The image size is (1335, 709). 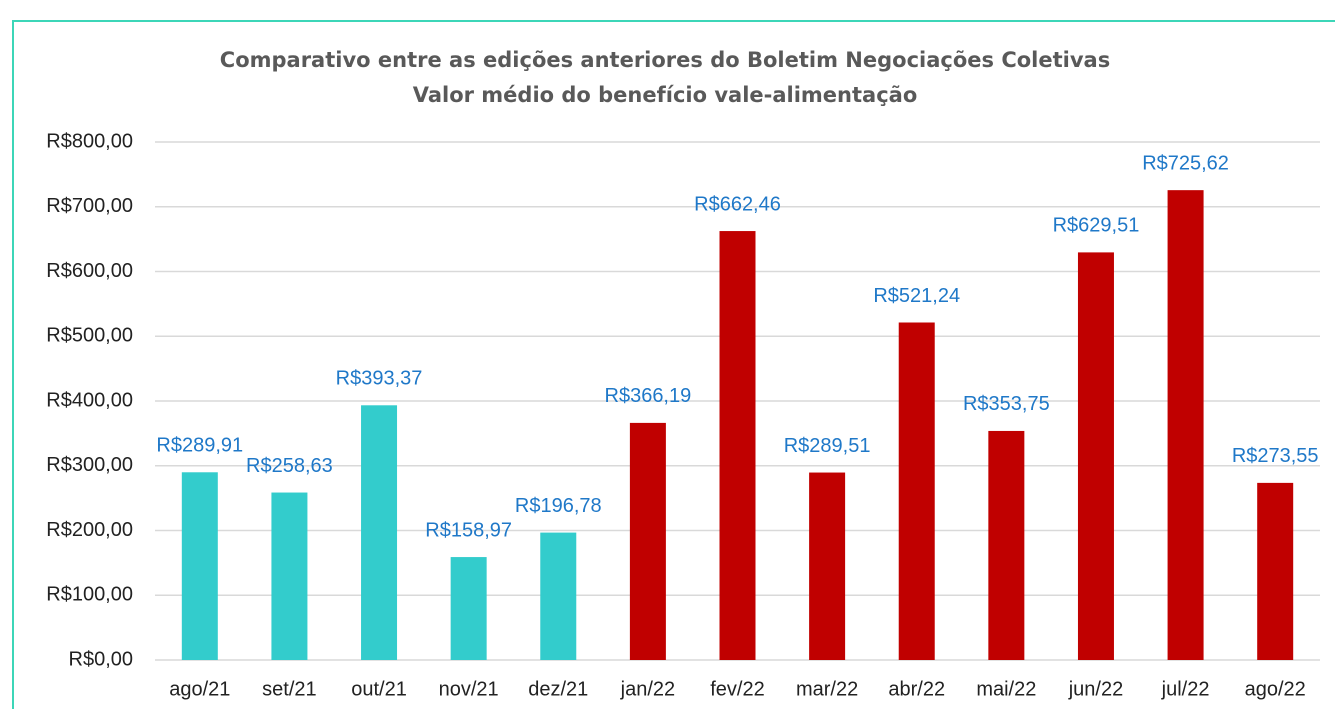 I want to click on data-label: R$196,78, so click(x=558, y=506).